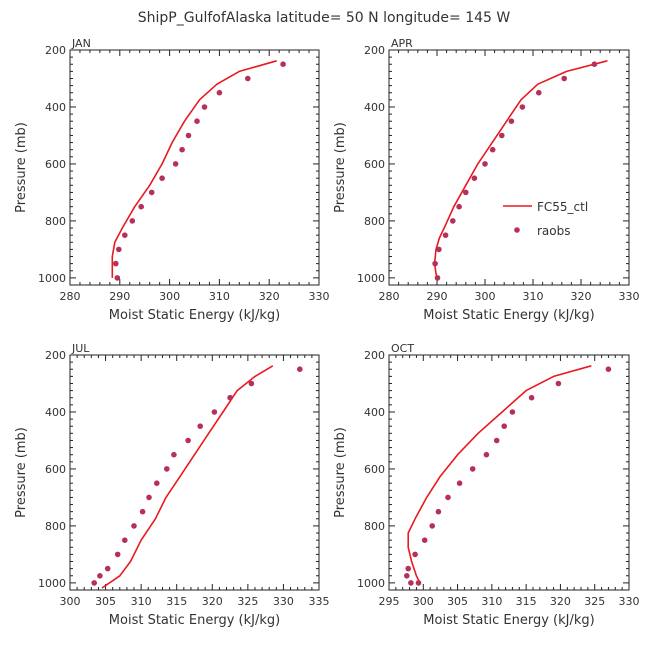 The width and height of the screenshot is (648, 648). Describe the element at coordinates (402, 348) in the screenshot. I see `panel-label: OCT` at that location.